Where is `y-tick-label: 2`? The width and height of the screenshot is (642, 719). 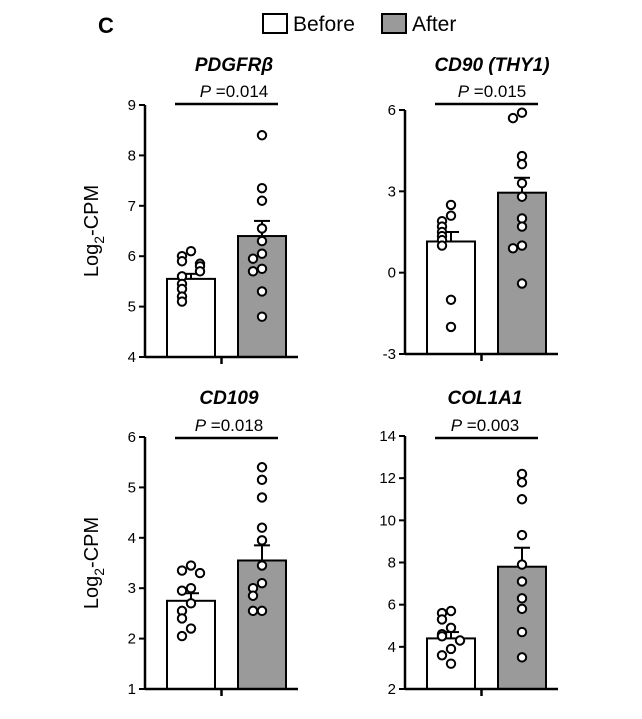
y-tick-label: 2 is located at coordinates (392, 689).